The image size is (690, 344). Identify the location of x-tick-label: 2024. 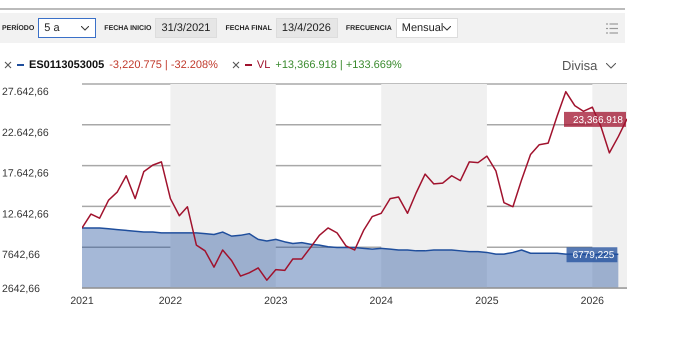
(382, 301).